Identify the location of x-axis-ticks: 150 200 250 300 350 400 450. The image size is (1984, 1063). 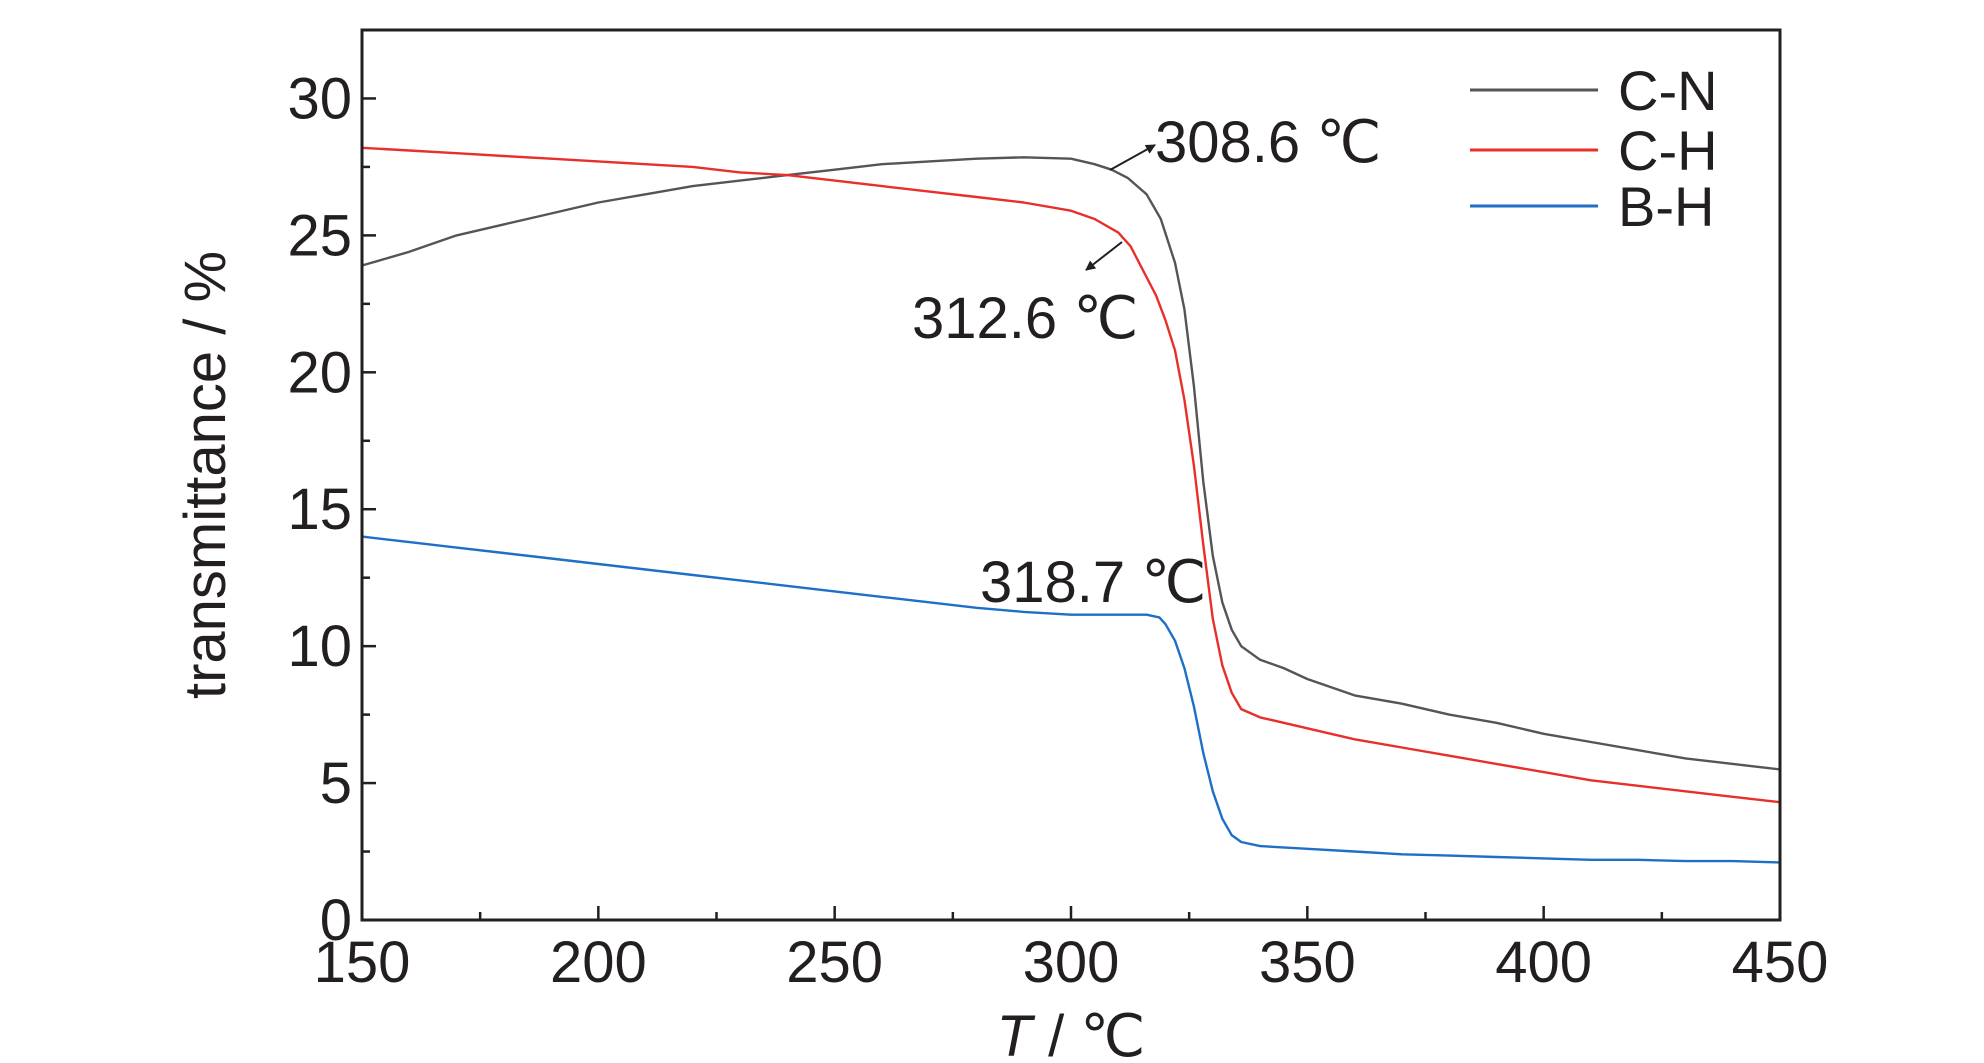
(1071, 950).